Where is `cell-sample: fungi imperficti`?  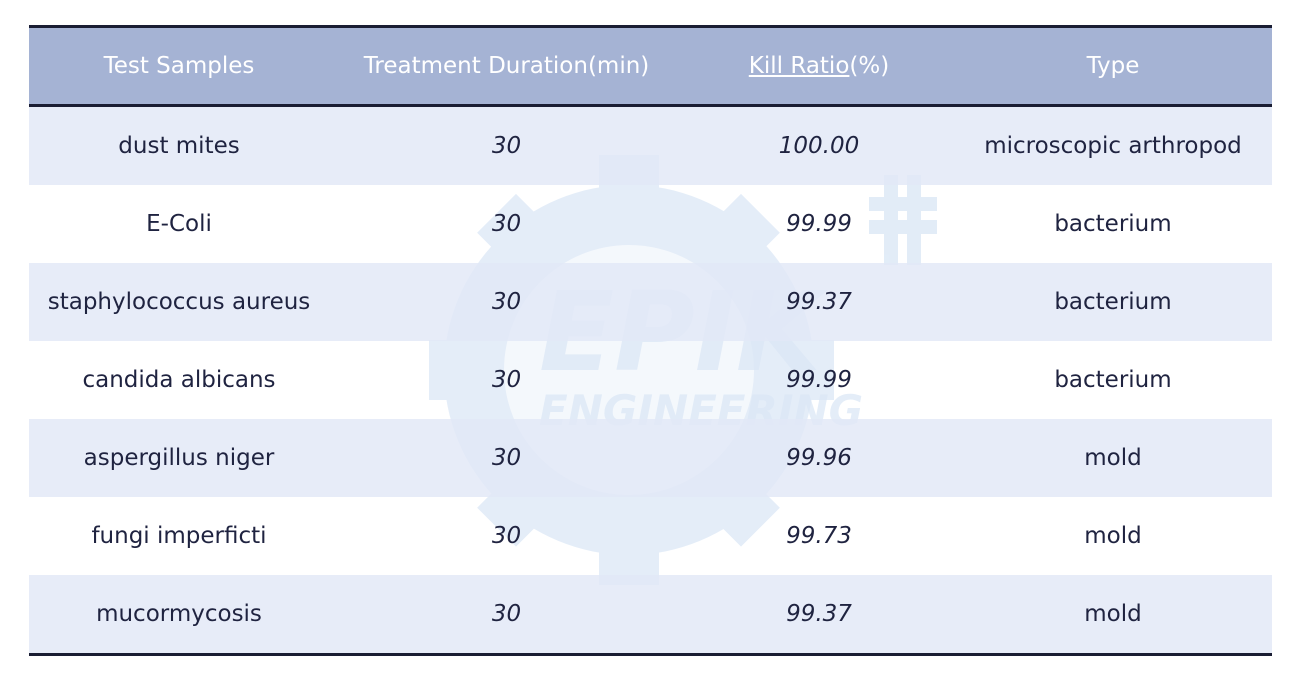 cell-sample: fungi imperficti is located at coordinates (179, 536).